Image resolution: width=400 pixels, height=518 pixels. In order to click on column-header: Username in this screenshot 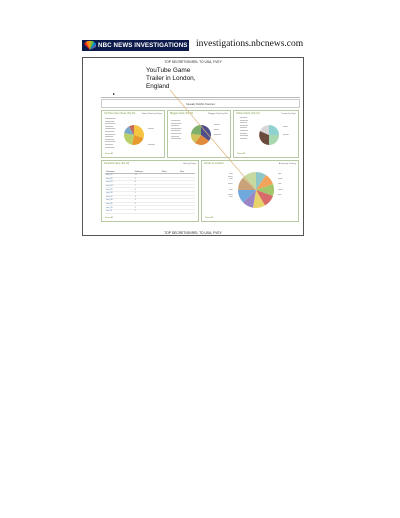, I will do `click(119, 172)`.